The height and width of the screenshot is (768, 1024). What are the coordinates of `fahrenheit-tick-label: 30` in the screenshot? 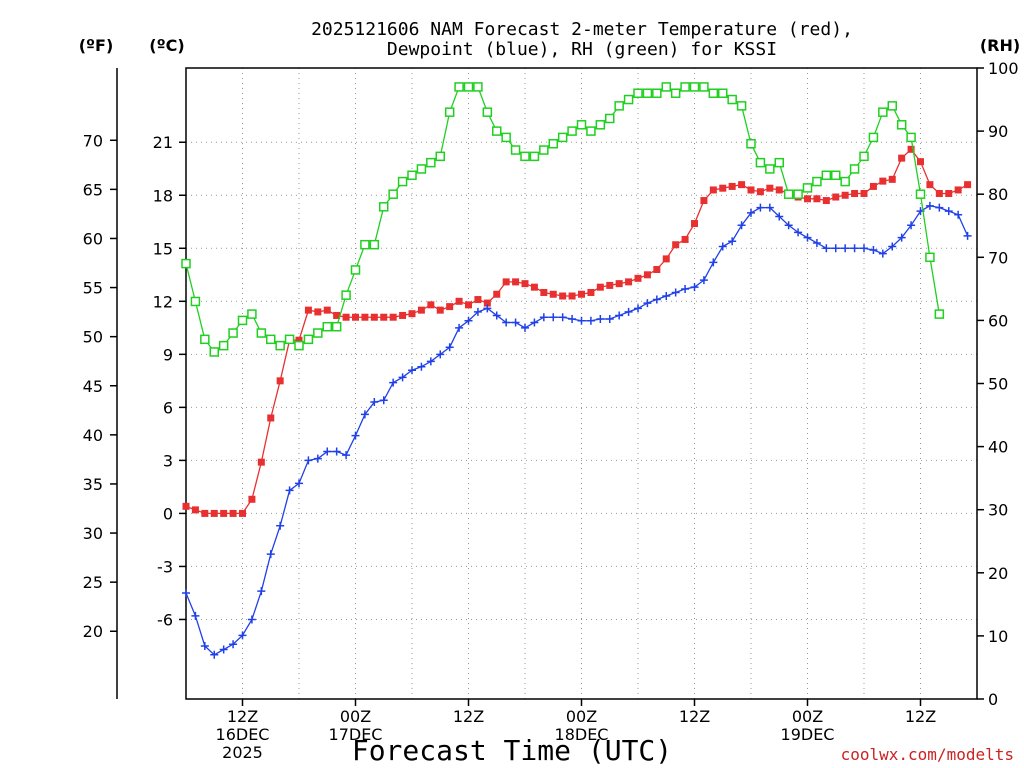 It's located at (93, 533).